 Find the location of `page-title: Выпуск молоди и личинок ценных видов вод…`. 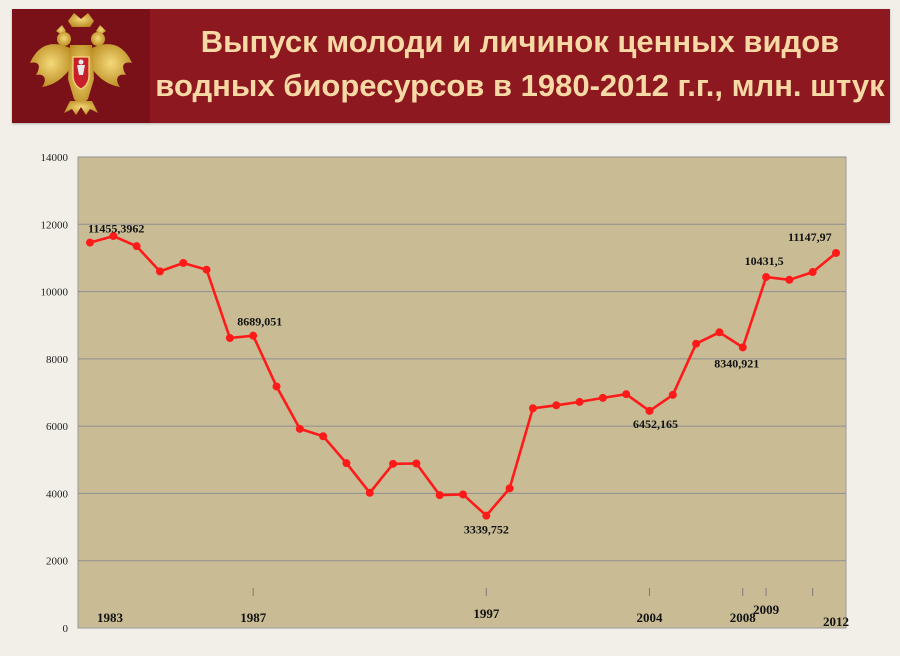

page-title: Выпуск молоди и личинок ценных видов вод… is located at coordinates (520, 64).